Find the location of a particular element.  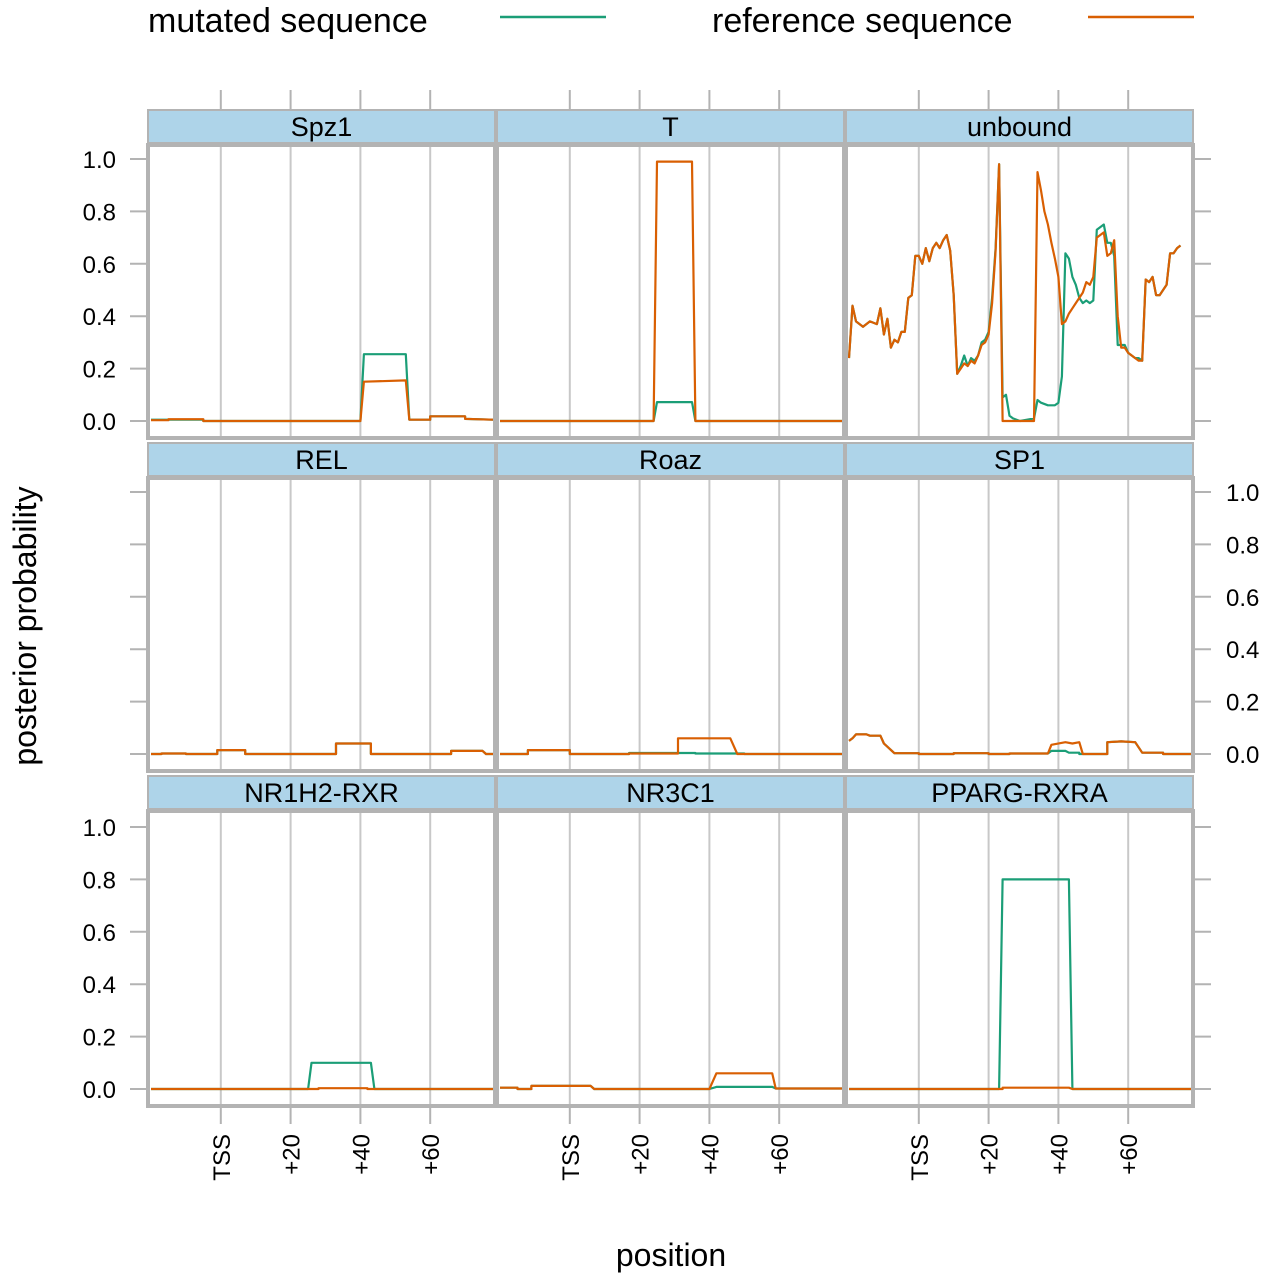

panel-title: unbound is located at coordinates (1019, 127).